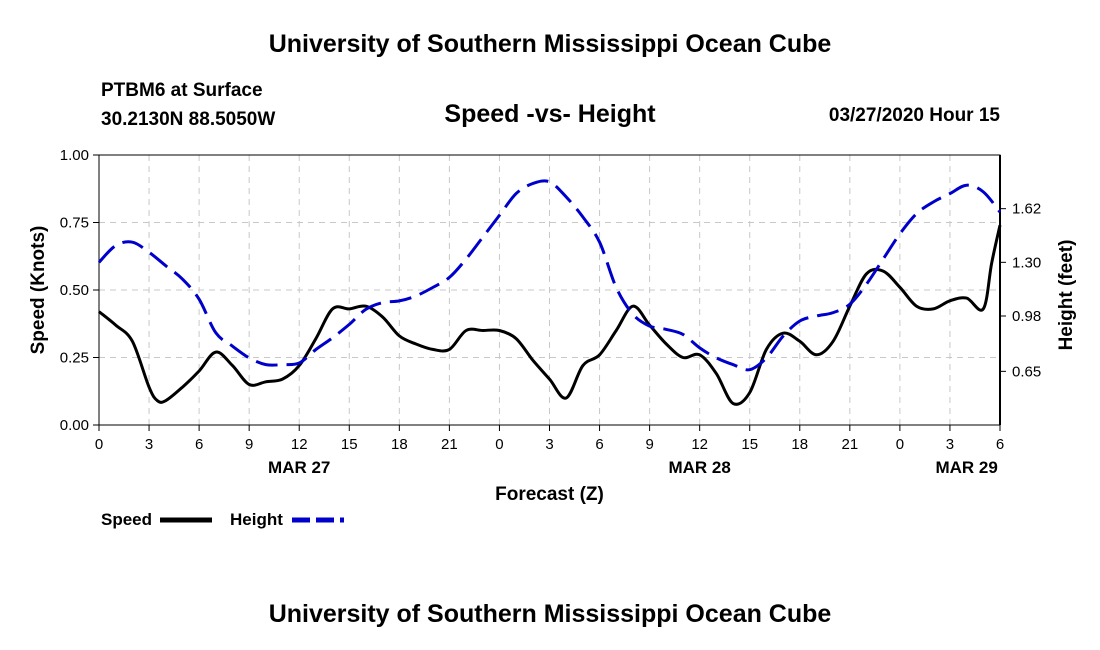 The width and height of the screenshot is (1100, 650). I want to click on y2-tick-label: 0.98, so click(1026, 316).